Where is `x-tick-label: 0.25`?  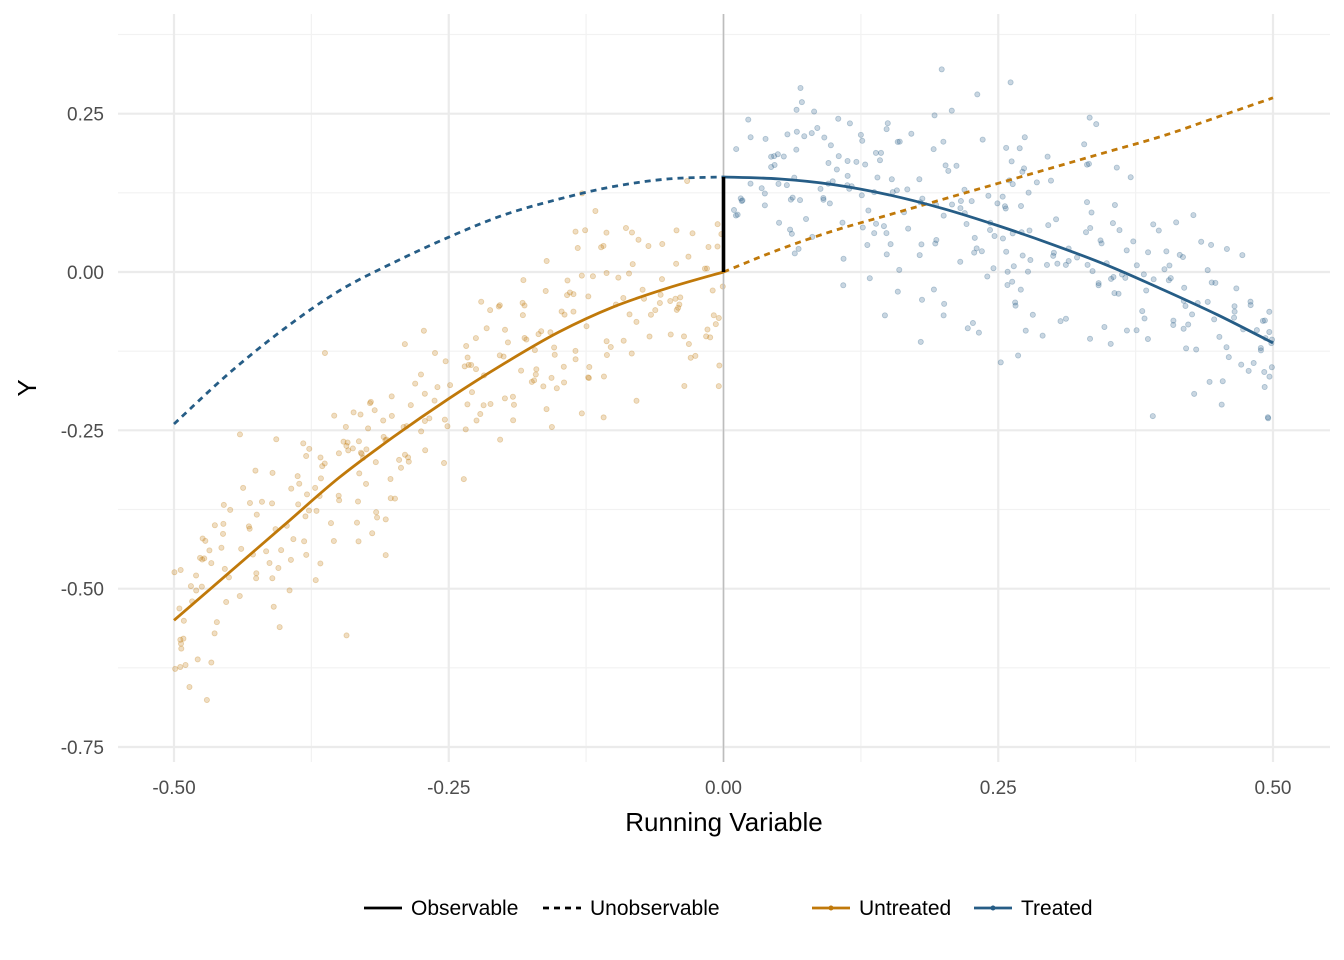 x-tick-label: 0.25 is located at coordinates (998, 788).